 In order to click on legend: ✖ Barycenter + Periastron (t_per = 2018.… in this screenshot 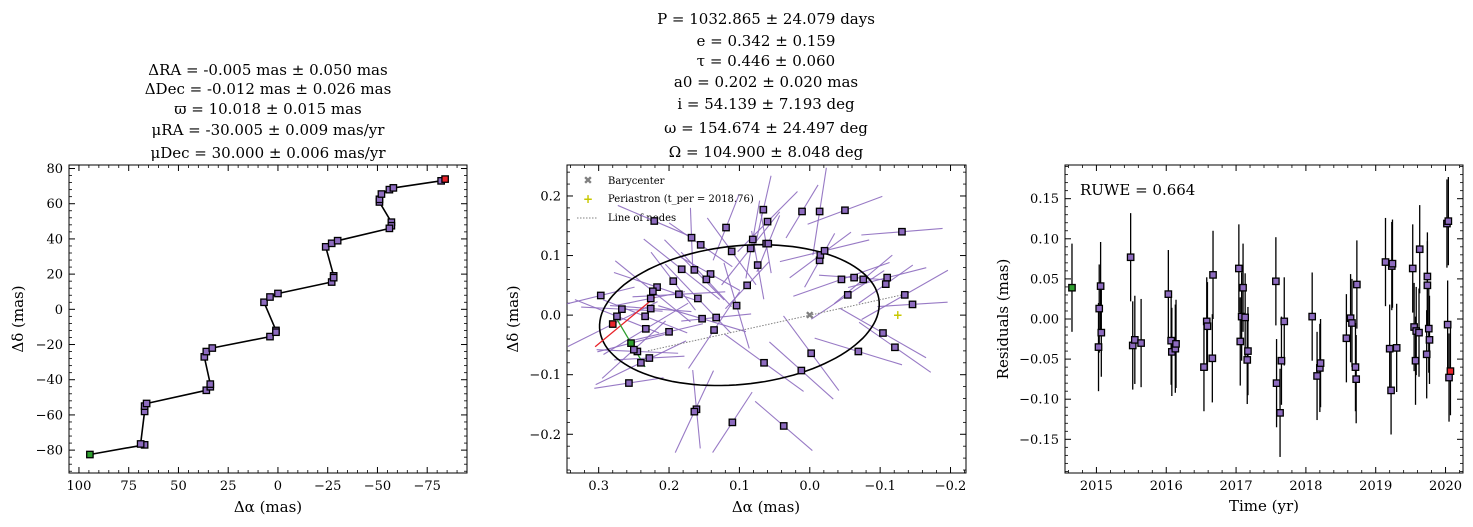, I will do `click(665, 199)`.